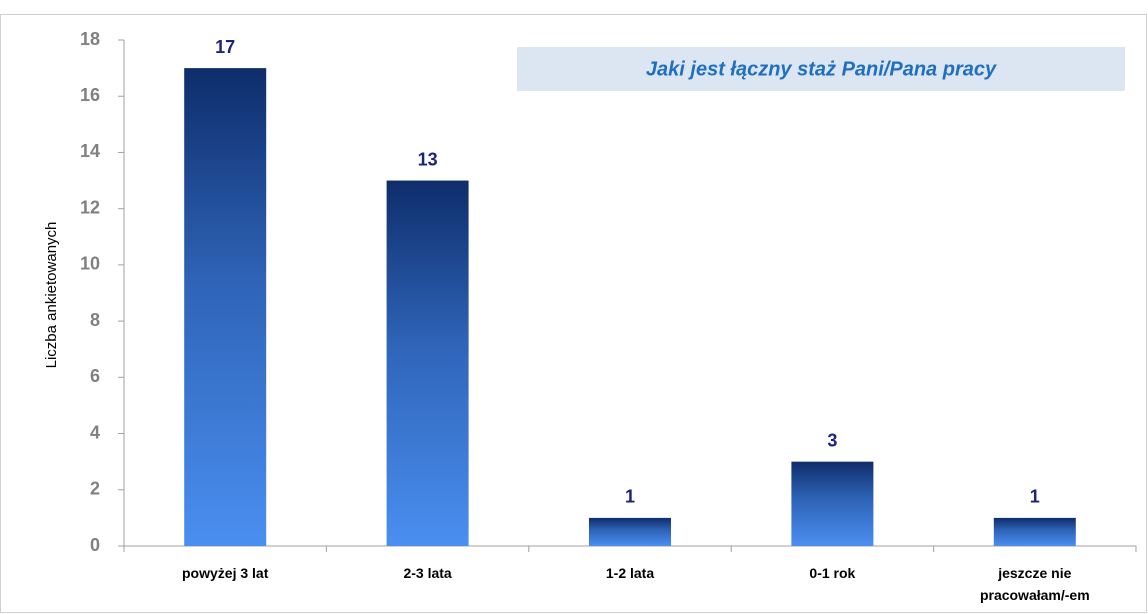 The height and width of the screenshot is (614, 1148). I want to click on y-tick-label: 18, so click(90, 39).